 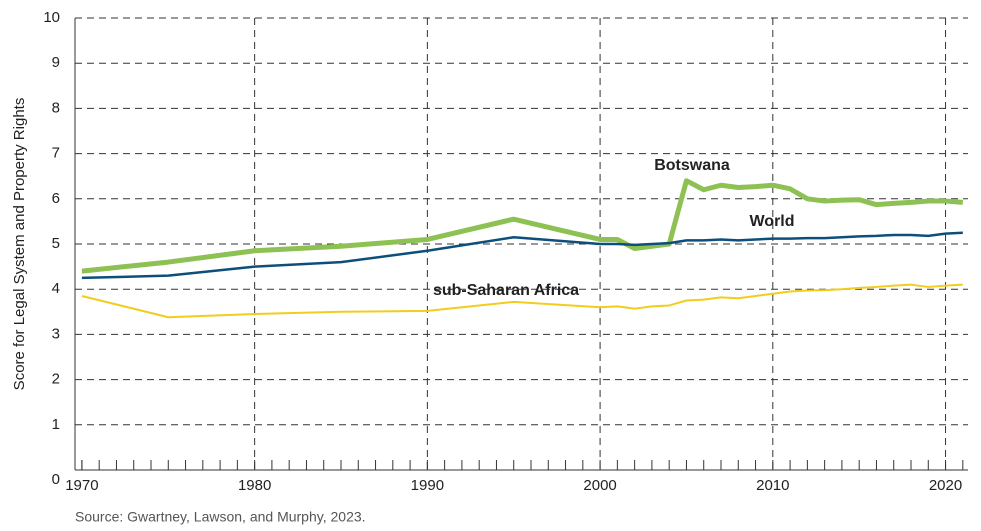 What do you see at coordinates (56, 479) in the screenshot?
I see `y-tick-label: 0` at bounding box center [56, 479].